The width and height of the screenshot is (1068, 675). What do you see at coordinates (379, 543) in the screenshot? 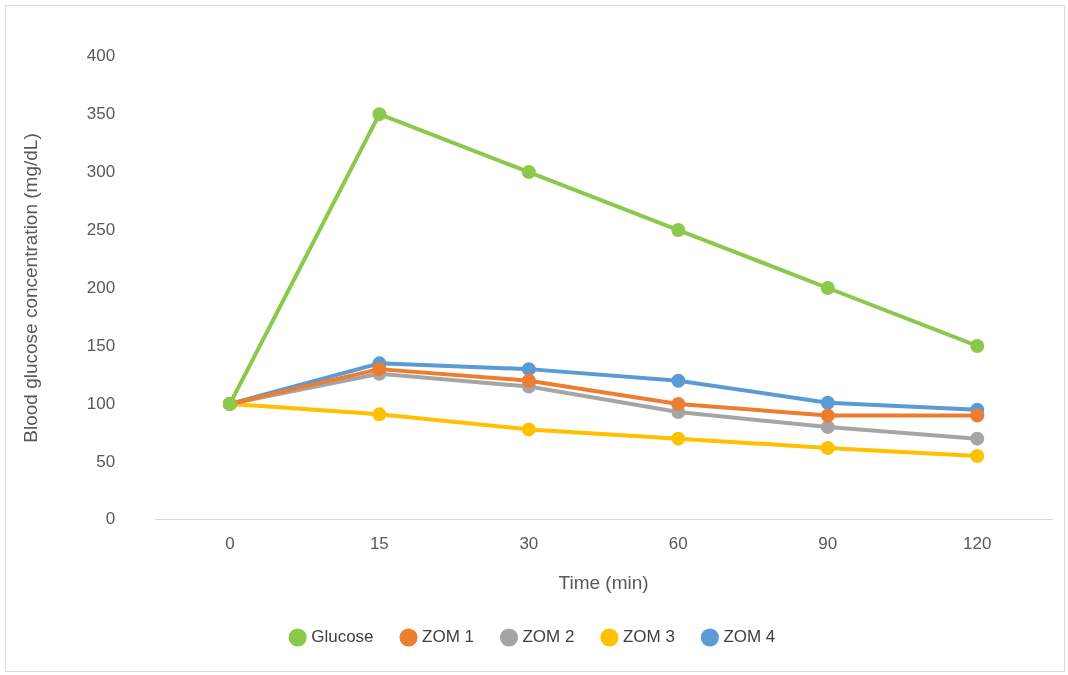
I see `x-tick-label: 15` at bounding box center [379, 543].